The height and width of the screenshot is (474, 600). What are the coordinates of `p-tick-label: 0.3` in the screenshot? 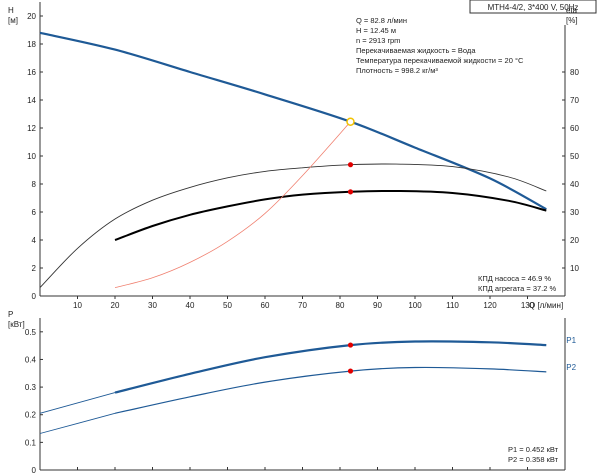 It's located at (31, 387).